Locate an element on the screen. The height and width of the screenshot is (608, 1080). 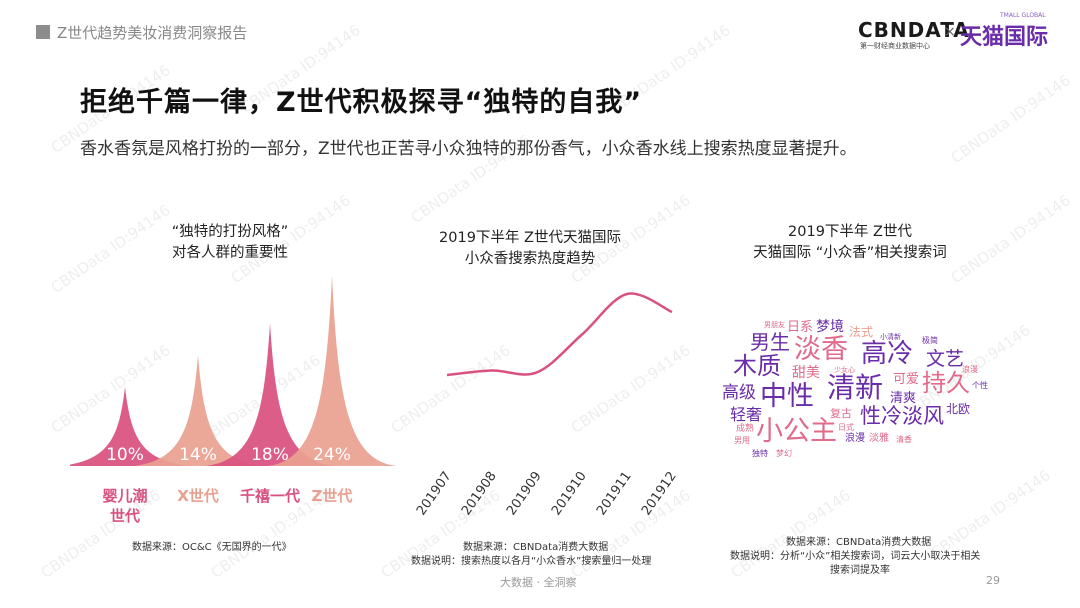
peak-category-label: 婴儿潮 is located at coordinates (124, 496).